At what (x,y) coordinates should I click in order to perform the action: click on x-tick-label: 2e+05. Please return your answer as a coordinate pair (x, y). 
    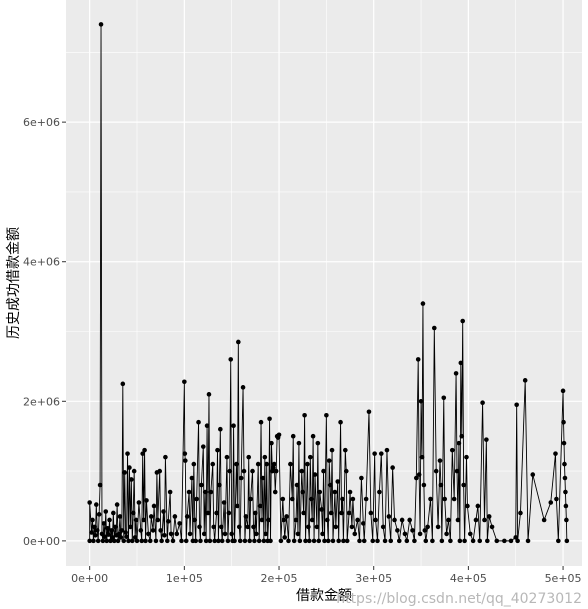
    Looking at the image, I should click on (279, 578).